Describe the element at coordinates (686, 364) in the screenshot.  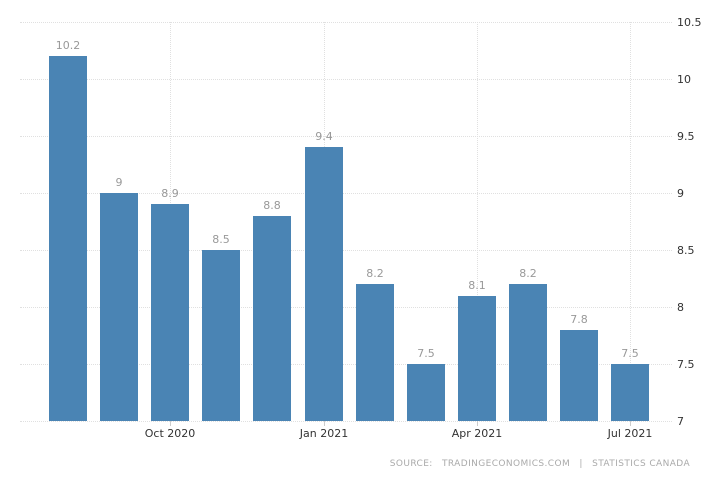
I see `y-axis-tick-label: 7.5` at that location.